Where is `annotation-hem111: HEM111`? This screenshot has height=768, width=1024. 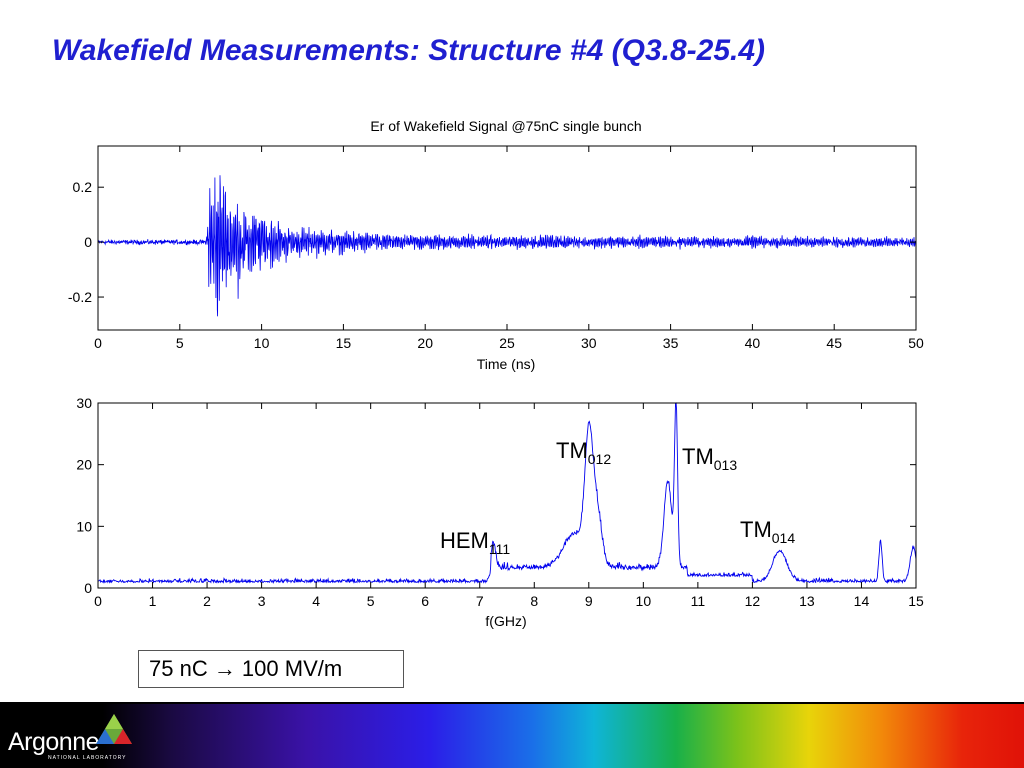 annotation-hem111: HEM111 is located at coordinates (475, 542).